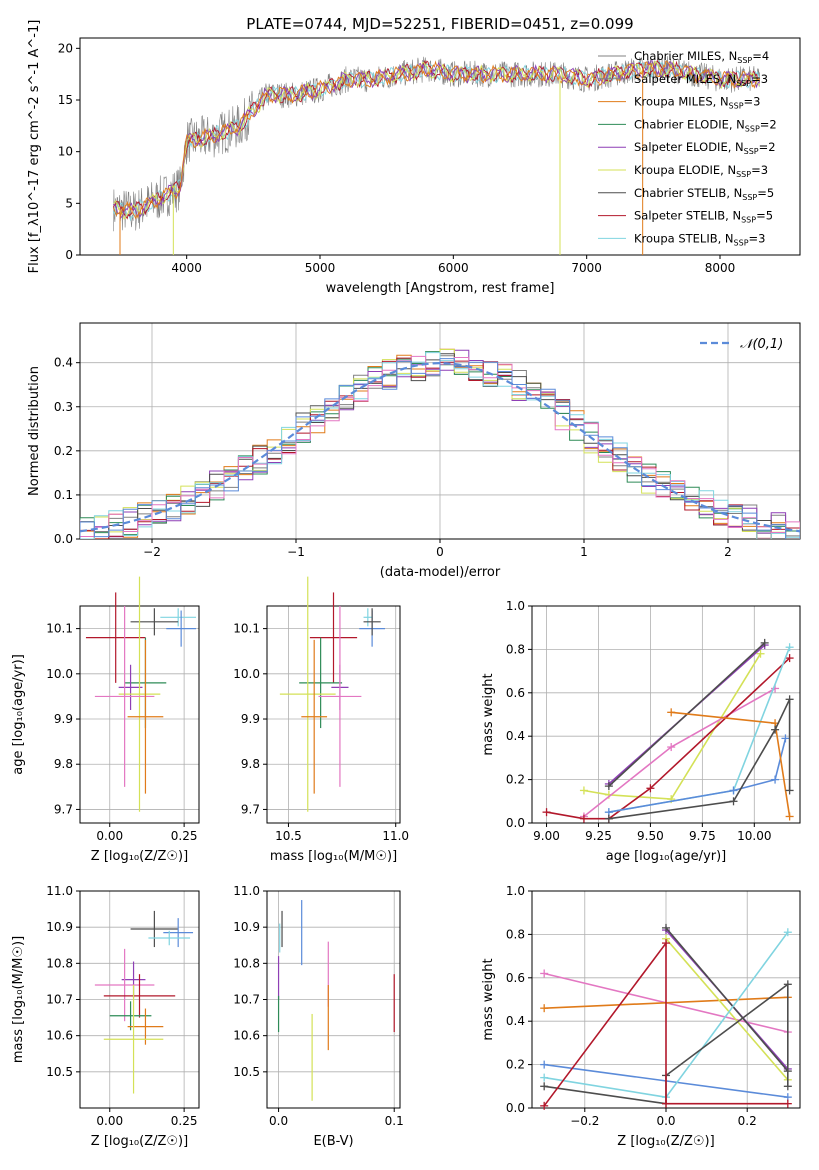 This screenshot has width=819, height=1170. Describe the element at coordinates (65, 152) in the screenshot. I see `y-tick-label: 10` at that location.